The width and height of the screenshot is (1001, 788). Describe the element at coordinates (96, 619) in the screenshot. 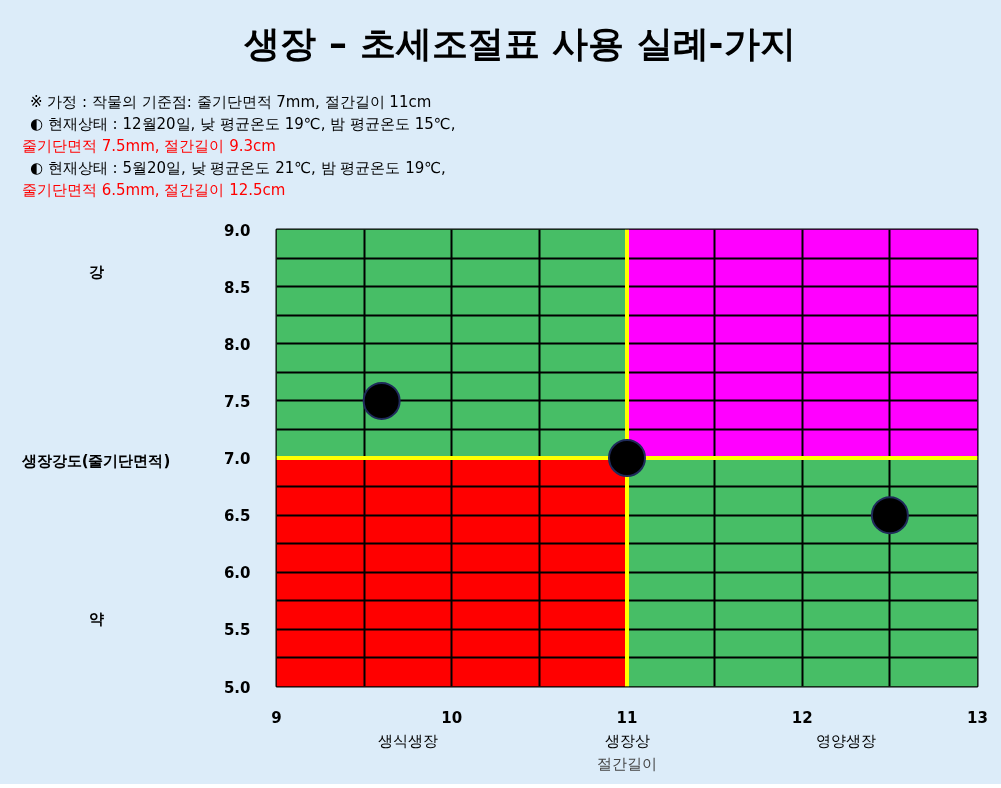

I see `text: 약` at that location.